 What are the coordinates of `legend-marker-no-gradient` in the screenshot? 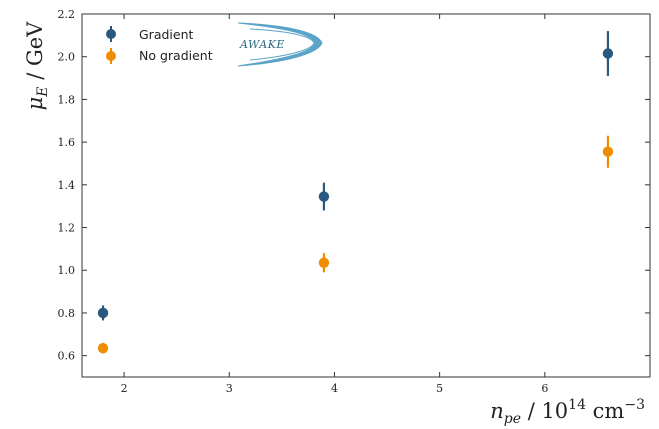 It's located at (111, 56).